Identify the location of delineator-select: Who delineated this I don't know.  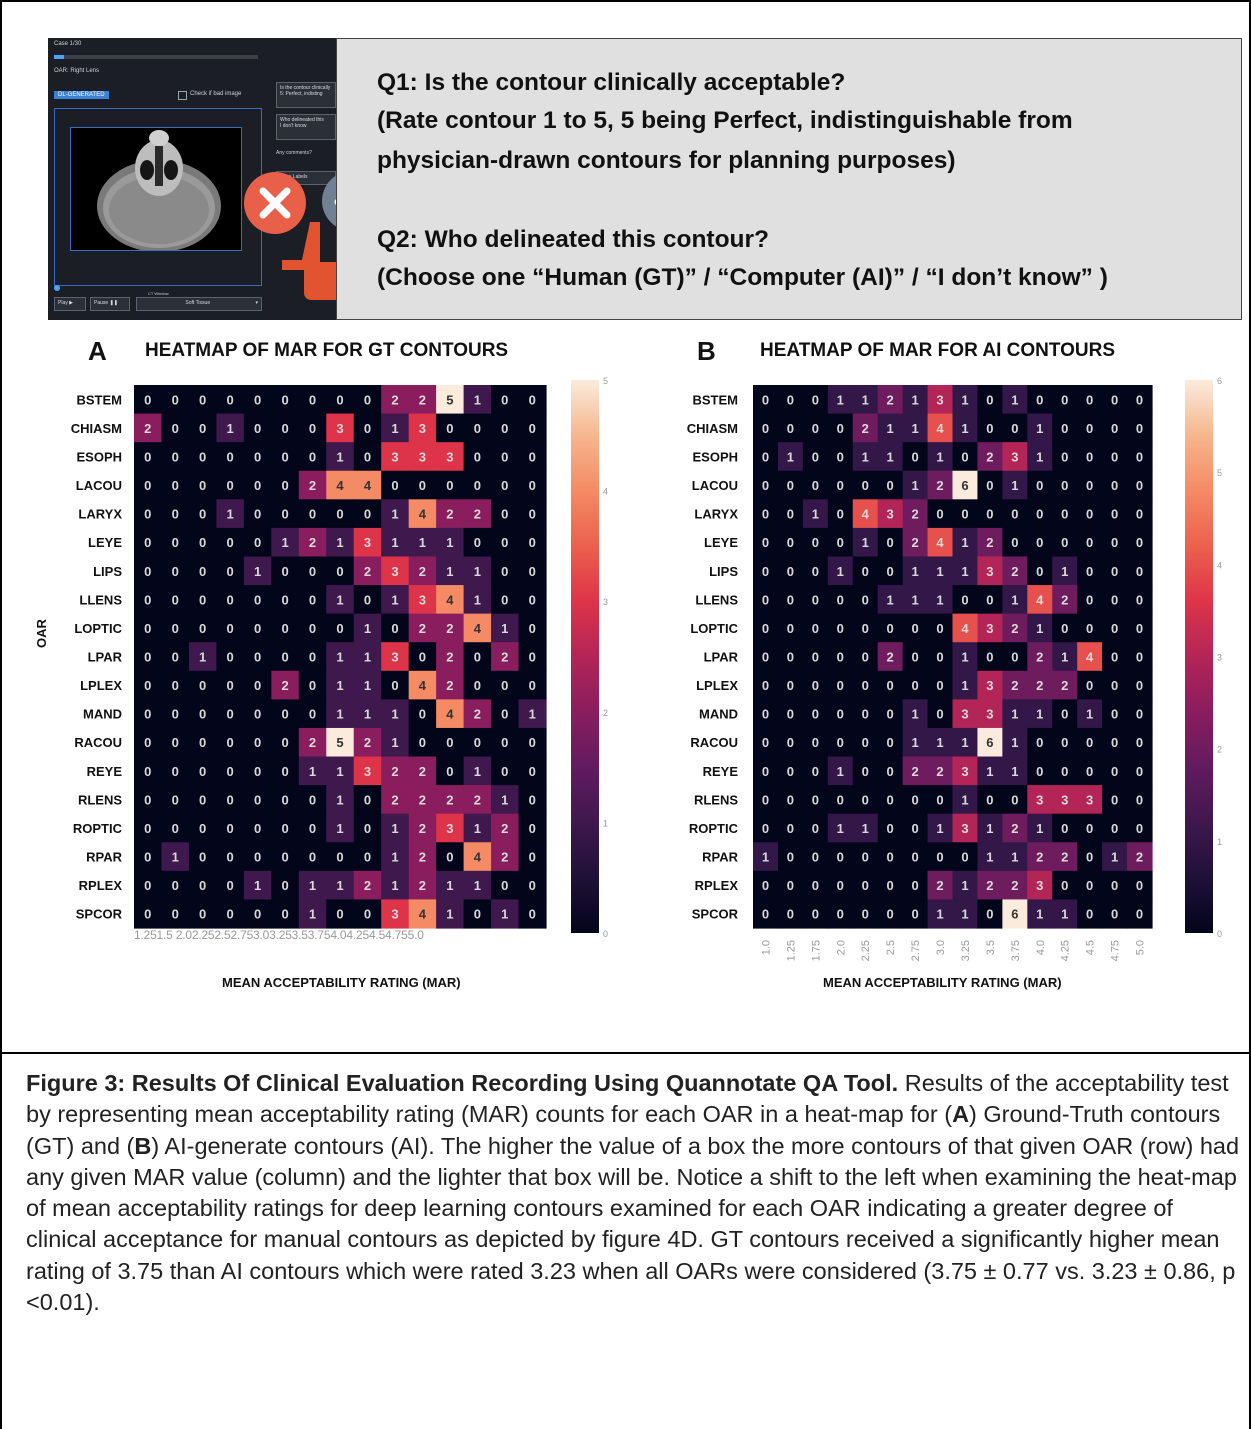
(306, 127).